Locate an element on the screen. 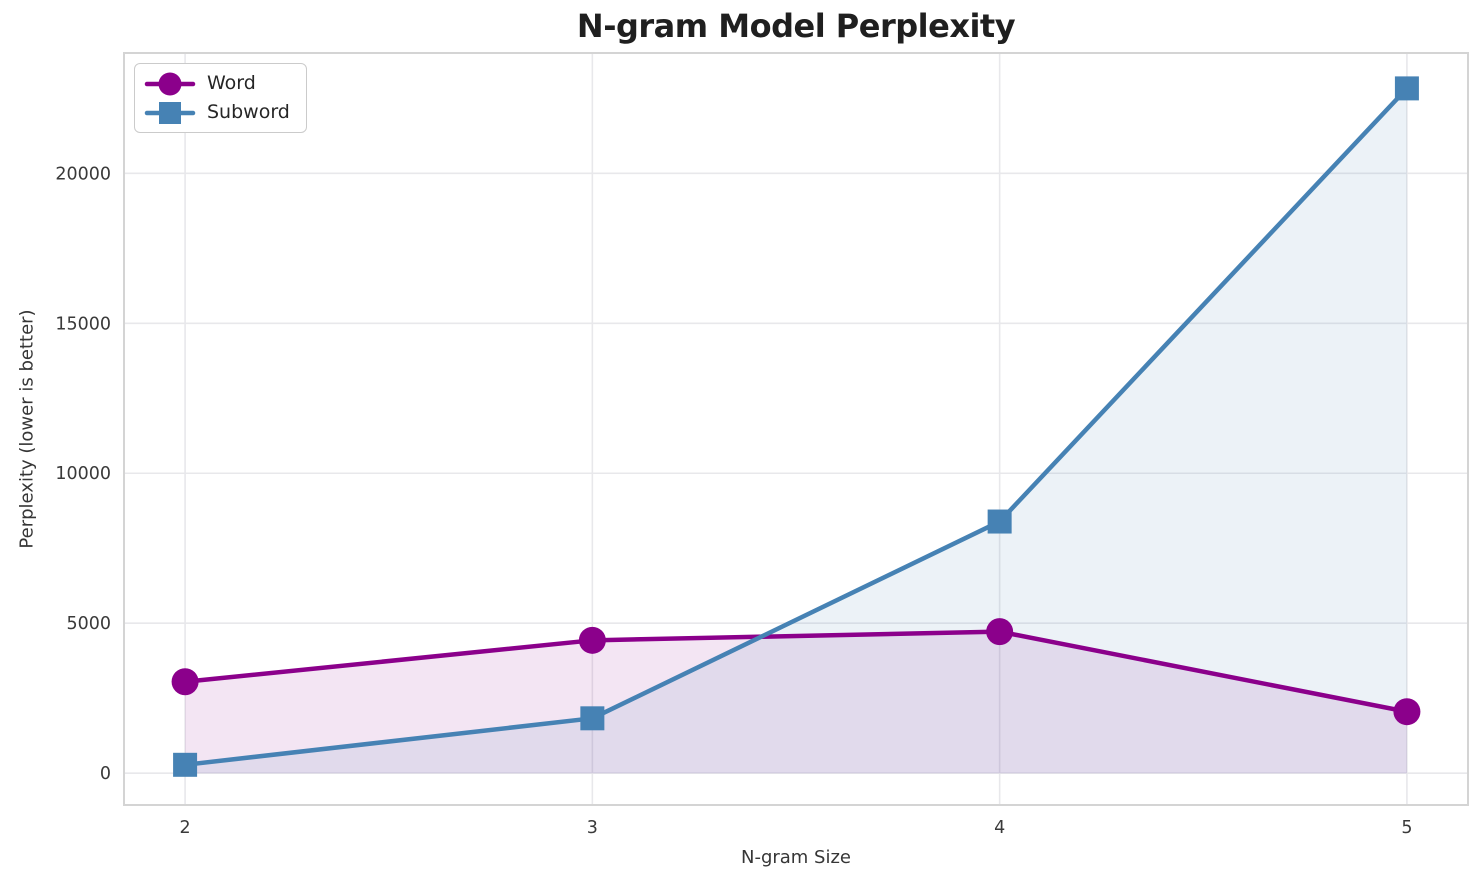  legend-label-subword: Subword is located at coordinates (248, 112).